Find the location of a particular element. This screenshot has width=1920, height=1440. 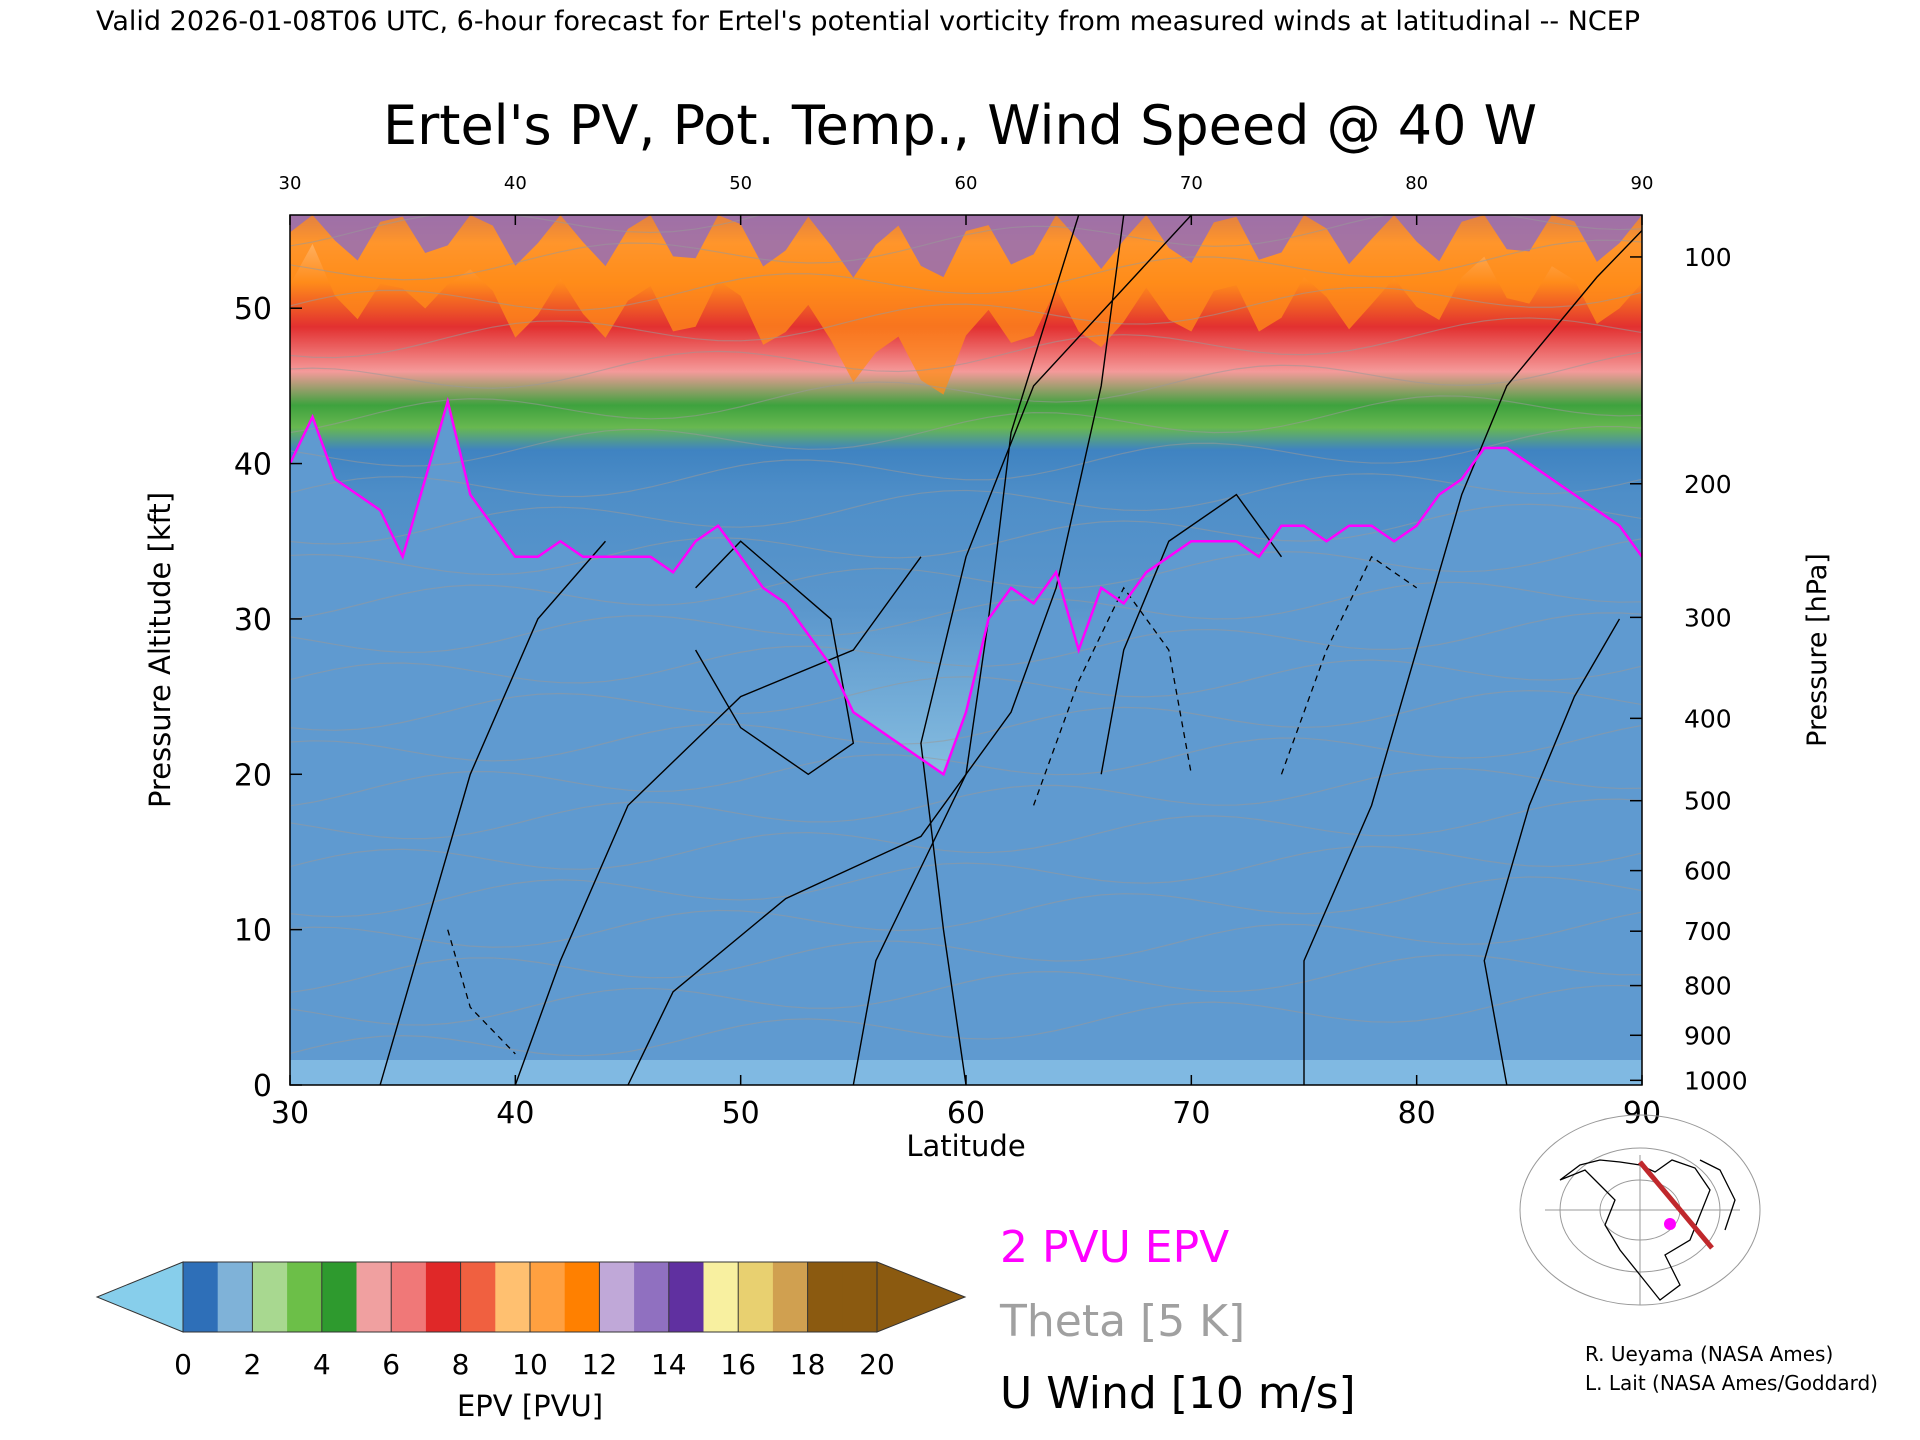

pressure-tick-label: 800 is located at coordinates (1708, 986).